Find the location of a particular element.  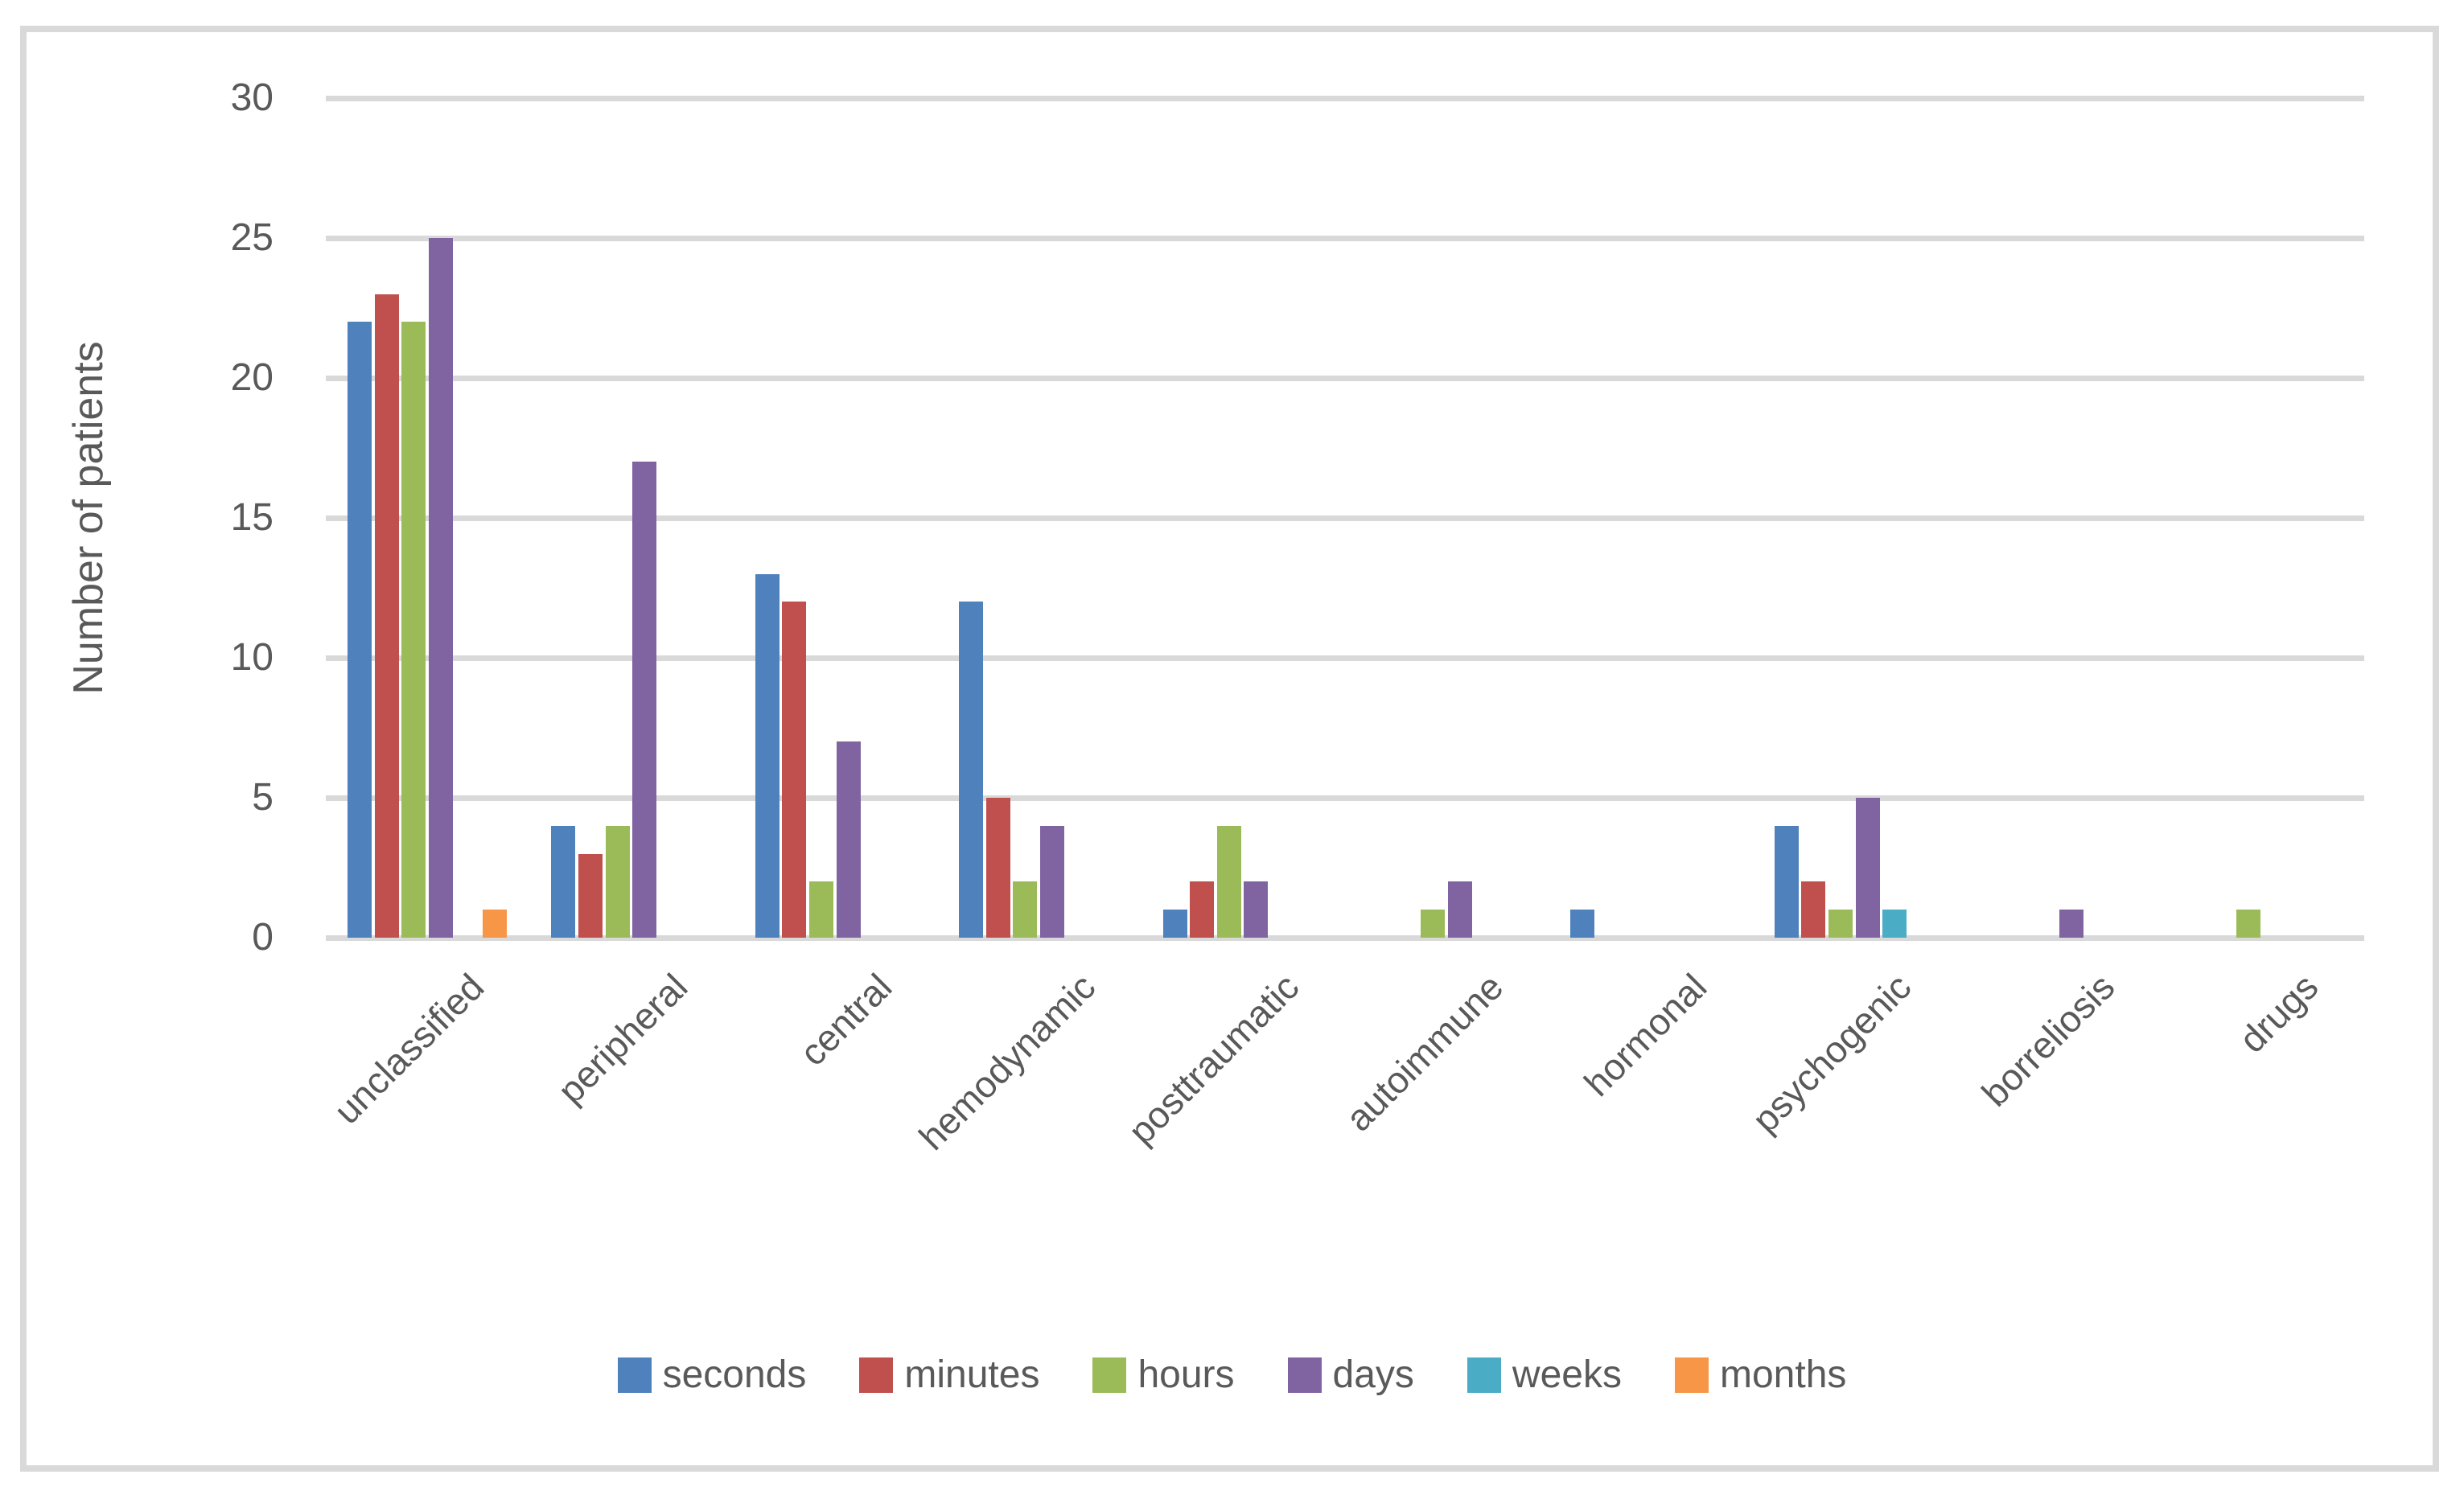

bar-hours-psychogenic is located at coordinates (1840, 924).